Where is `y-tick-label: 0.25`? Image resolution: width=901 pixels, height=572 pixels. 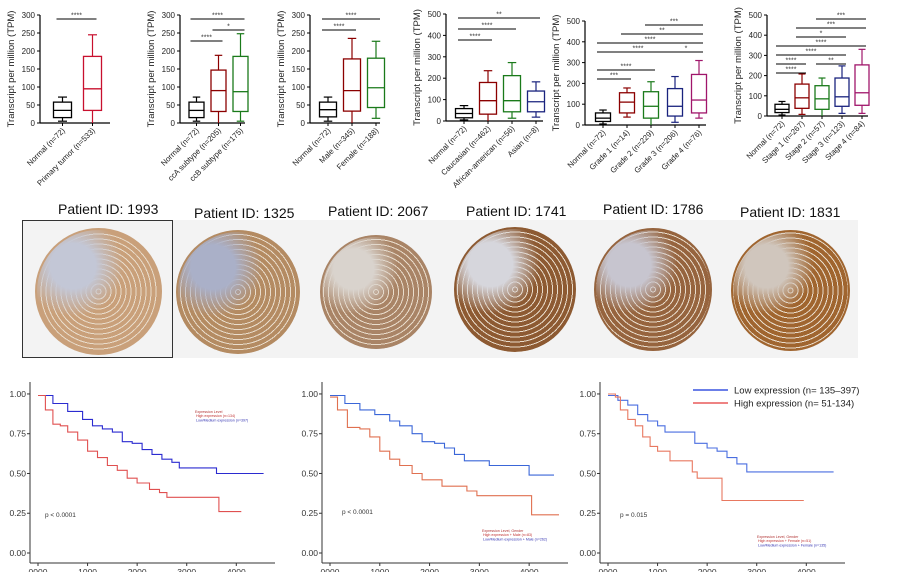
y-tick-label: 0.25 is located at coordinates (309, 513).